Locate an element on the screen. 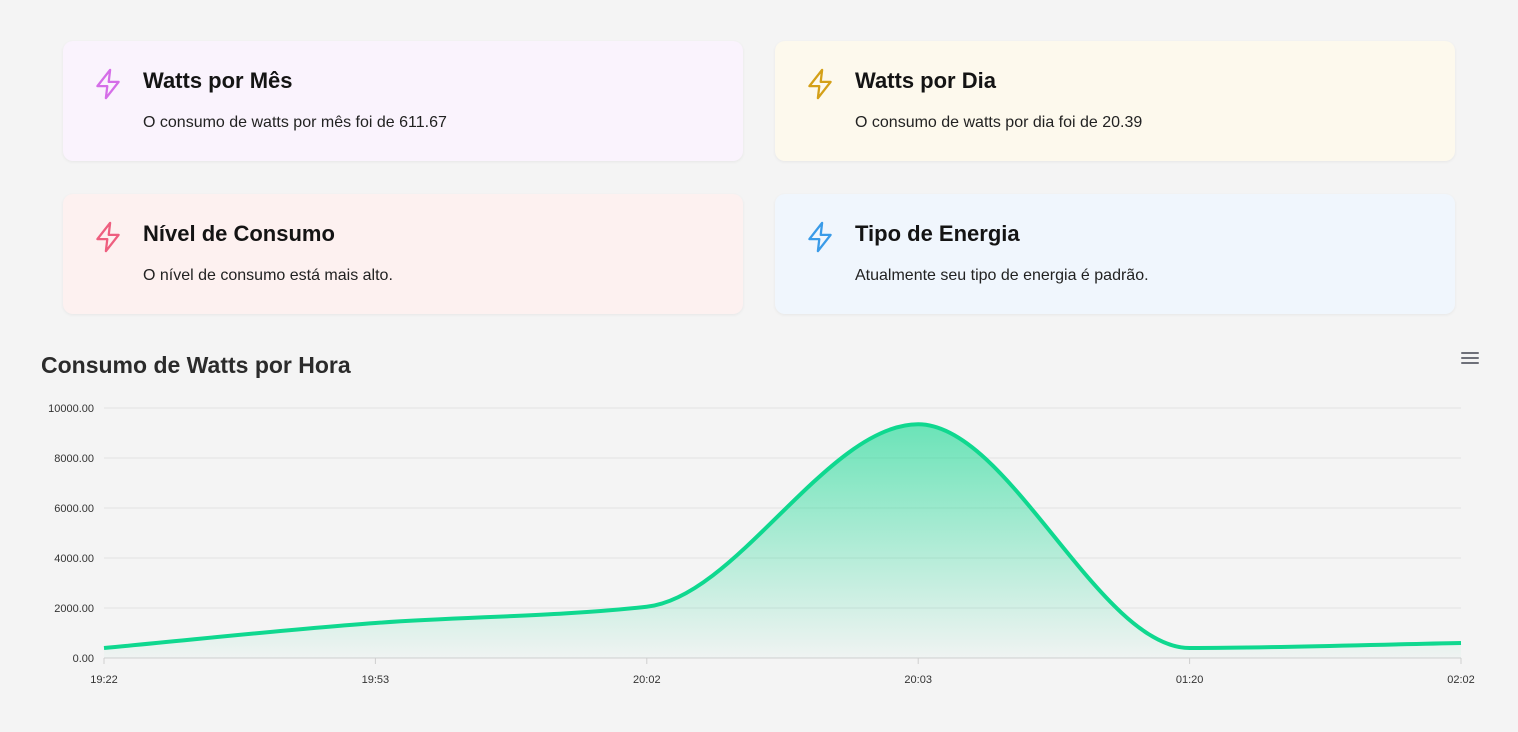  y-tick-label: 10000.00 is located at coordinates (71, 409).